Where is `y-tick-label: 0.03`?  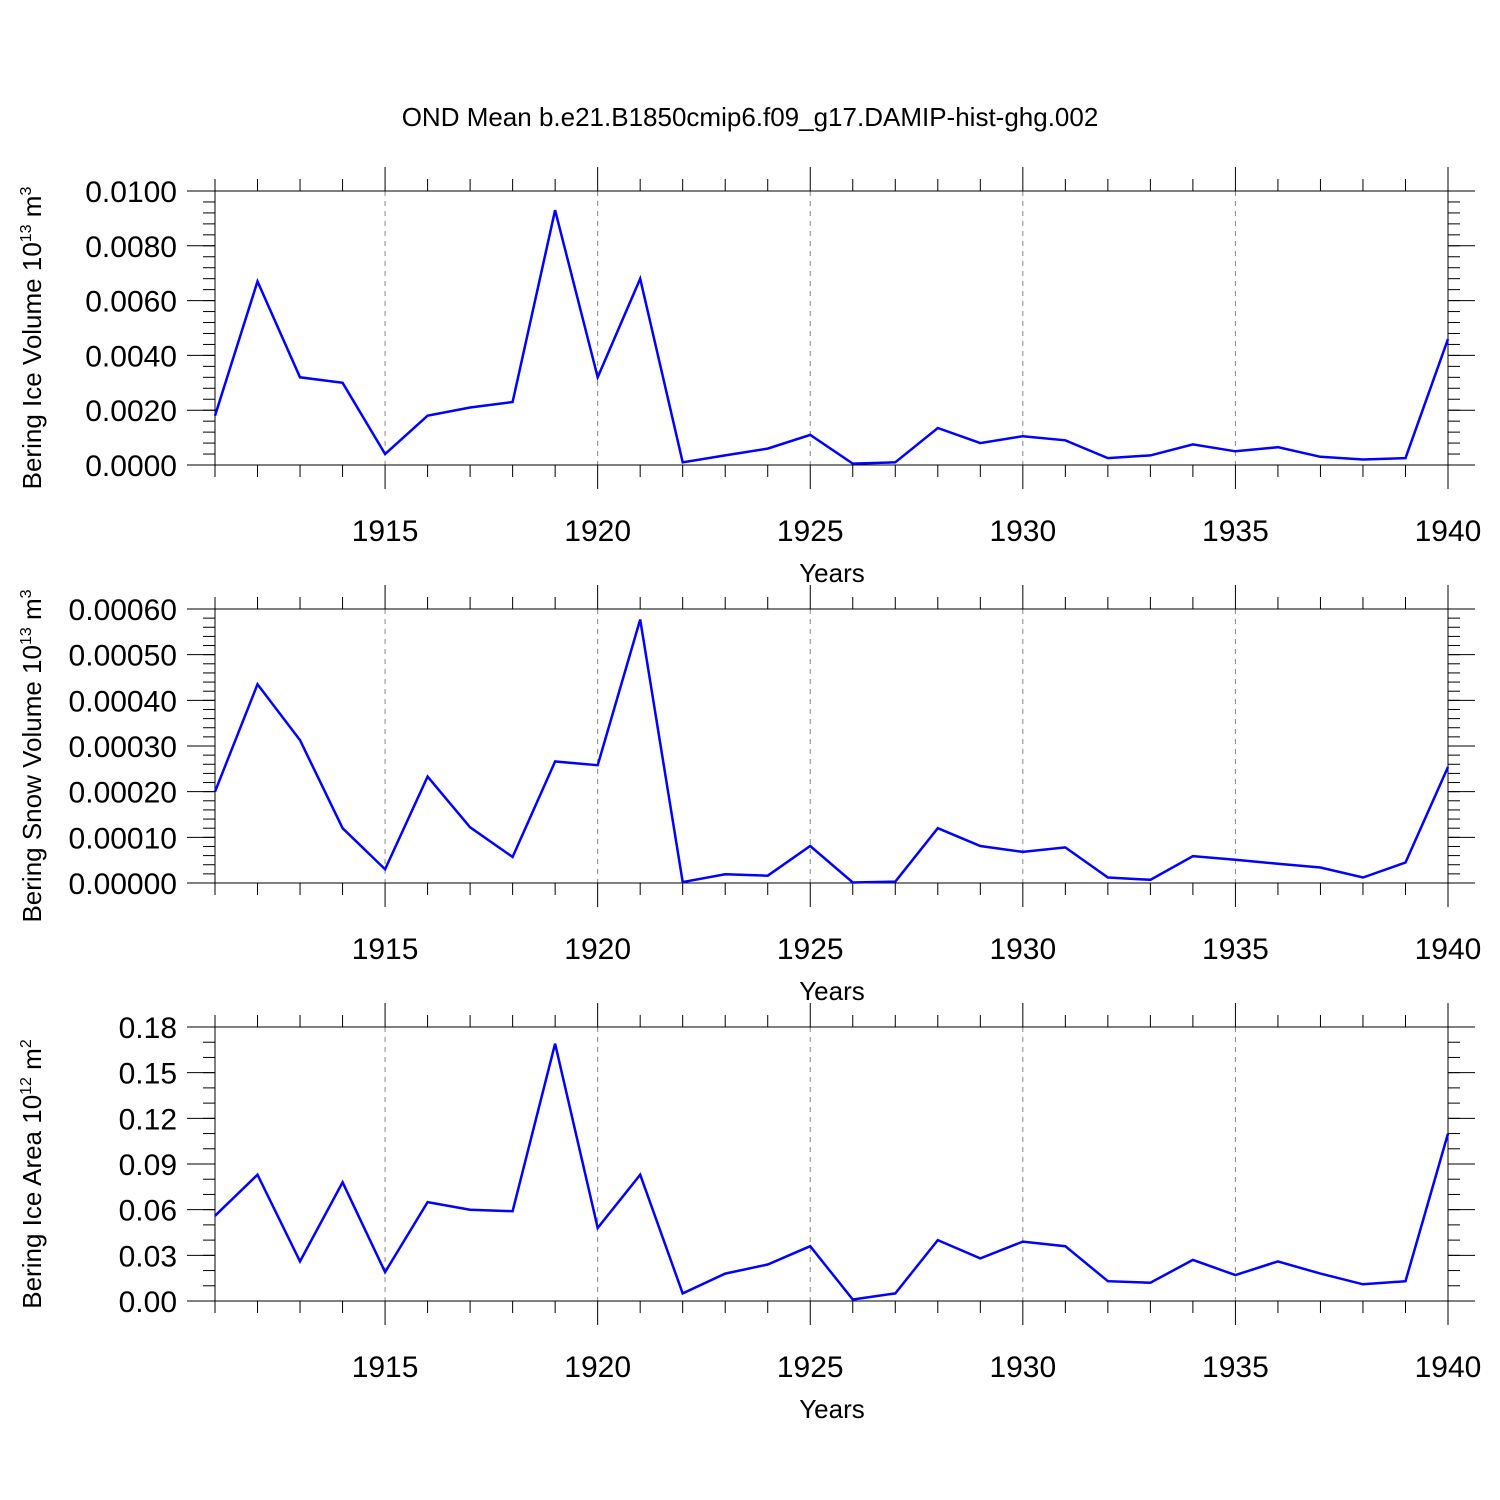
y-tick-label: 0.03 is located at coordinates (148, 1256).